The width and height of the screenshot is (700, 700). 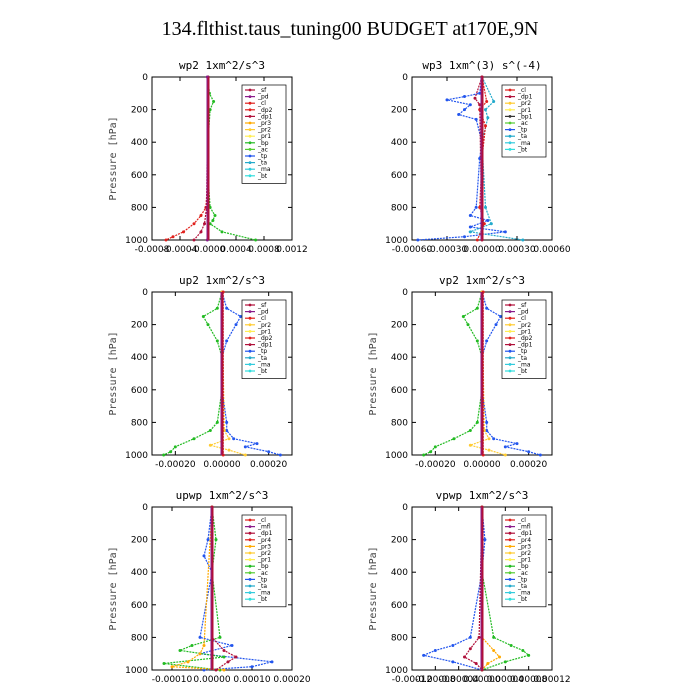 What do you see at coordinates (524, 339) in the screenshot?
I see `legend-box` at bounding box center [524, 339].